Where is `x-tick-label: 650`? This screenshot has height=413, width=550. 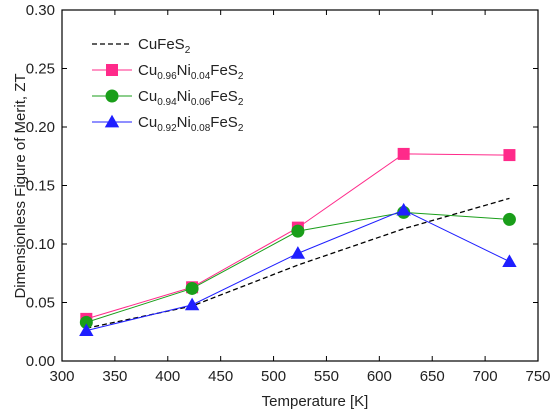
x-tick-label: 650 is located at coordinates (432, 376).